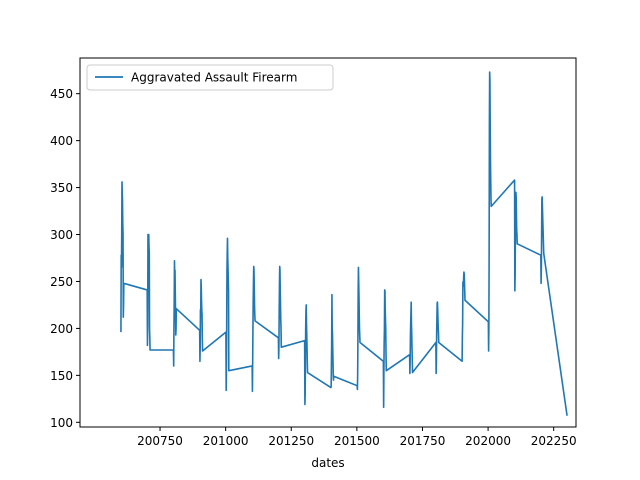 Image resolution: width=640 pixels, height=480 pixels. I want to click on y-tick-label: 450, so click(61, 94).